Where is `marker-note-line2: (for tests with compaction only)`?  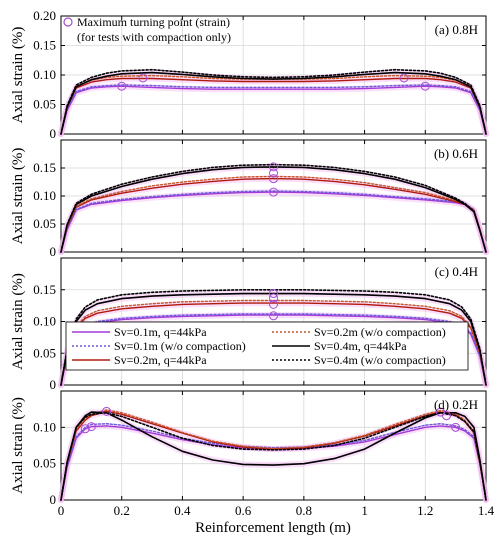 marker-note-line2: (for tests with compaction only) is located at coordinates (154, 37).